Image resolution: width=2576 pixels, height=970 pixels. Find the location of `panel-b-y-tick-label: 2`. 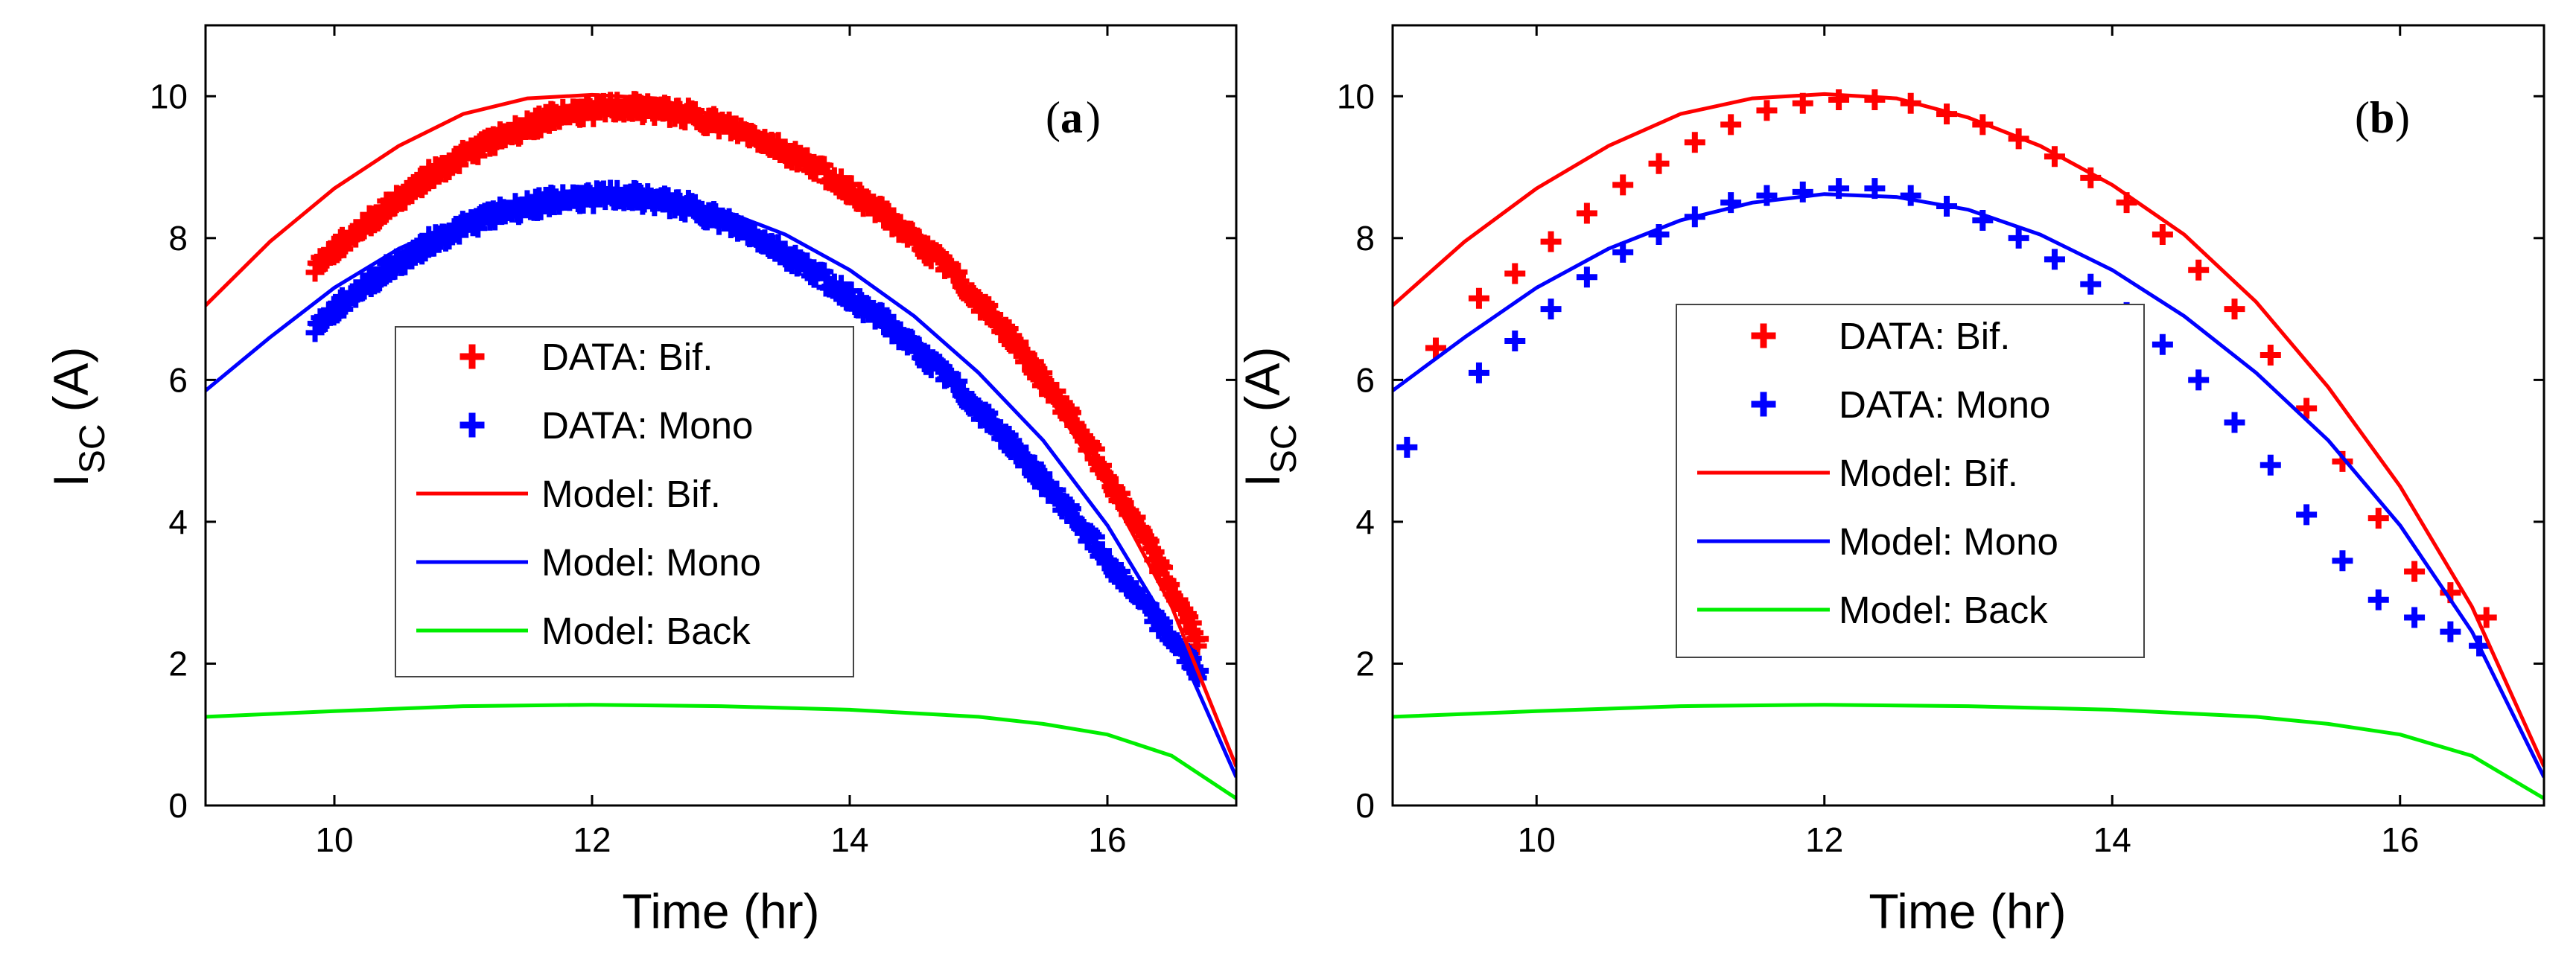

panel-b-y-tick-label: 2 is located at coordinates (1365, 663).